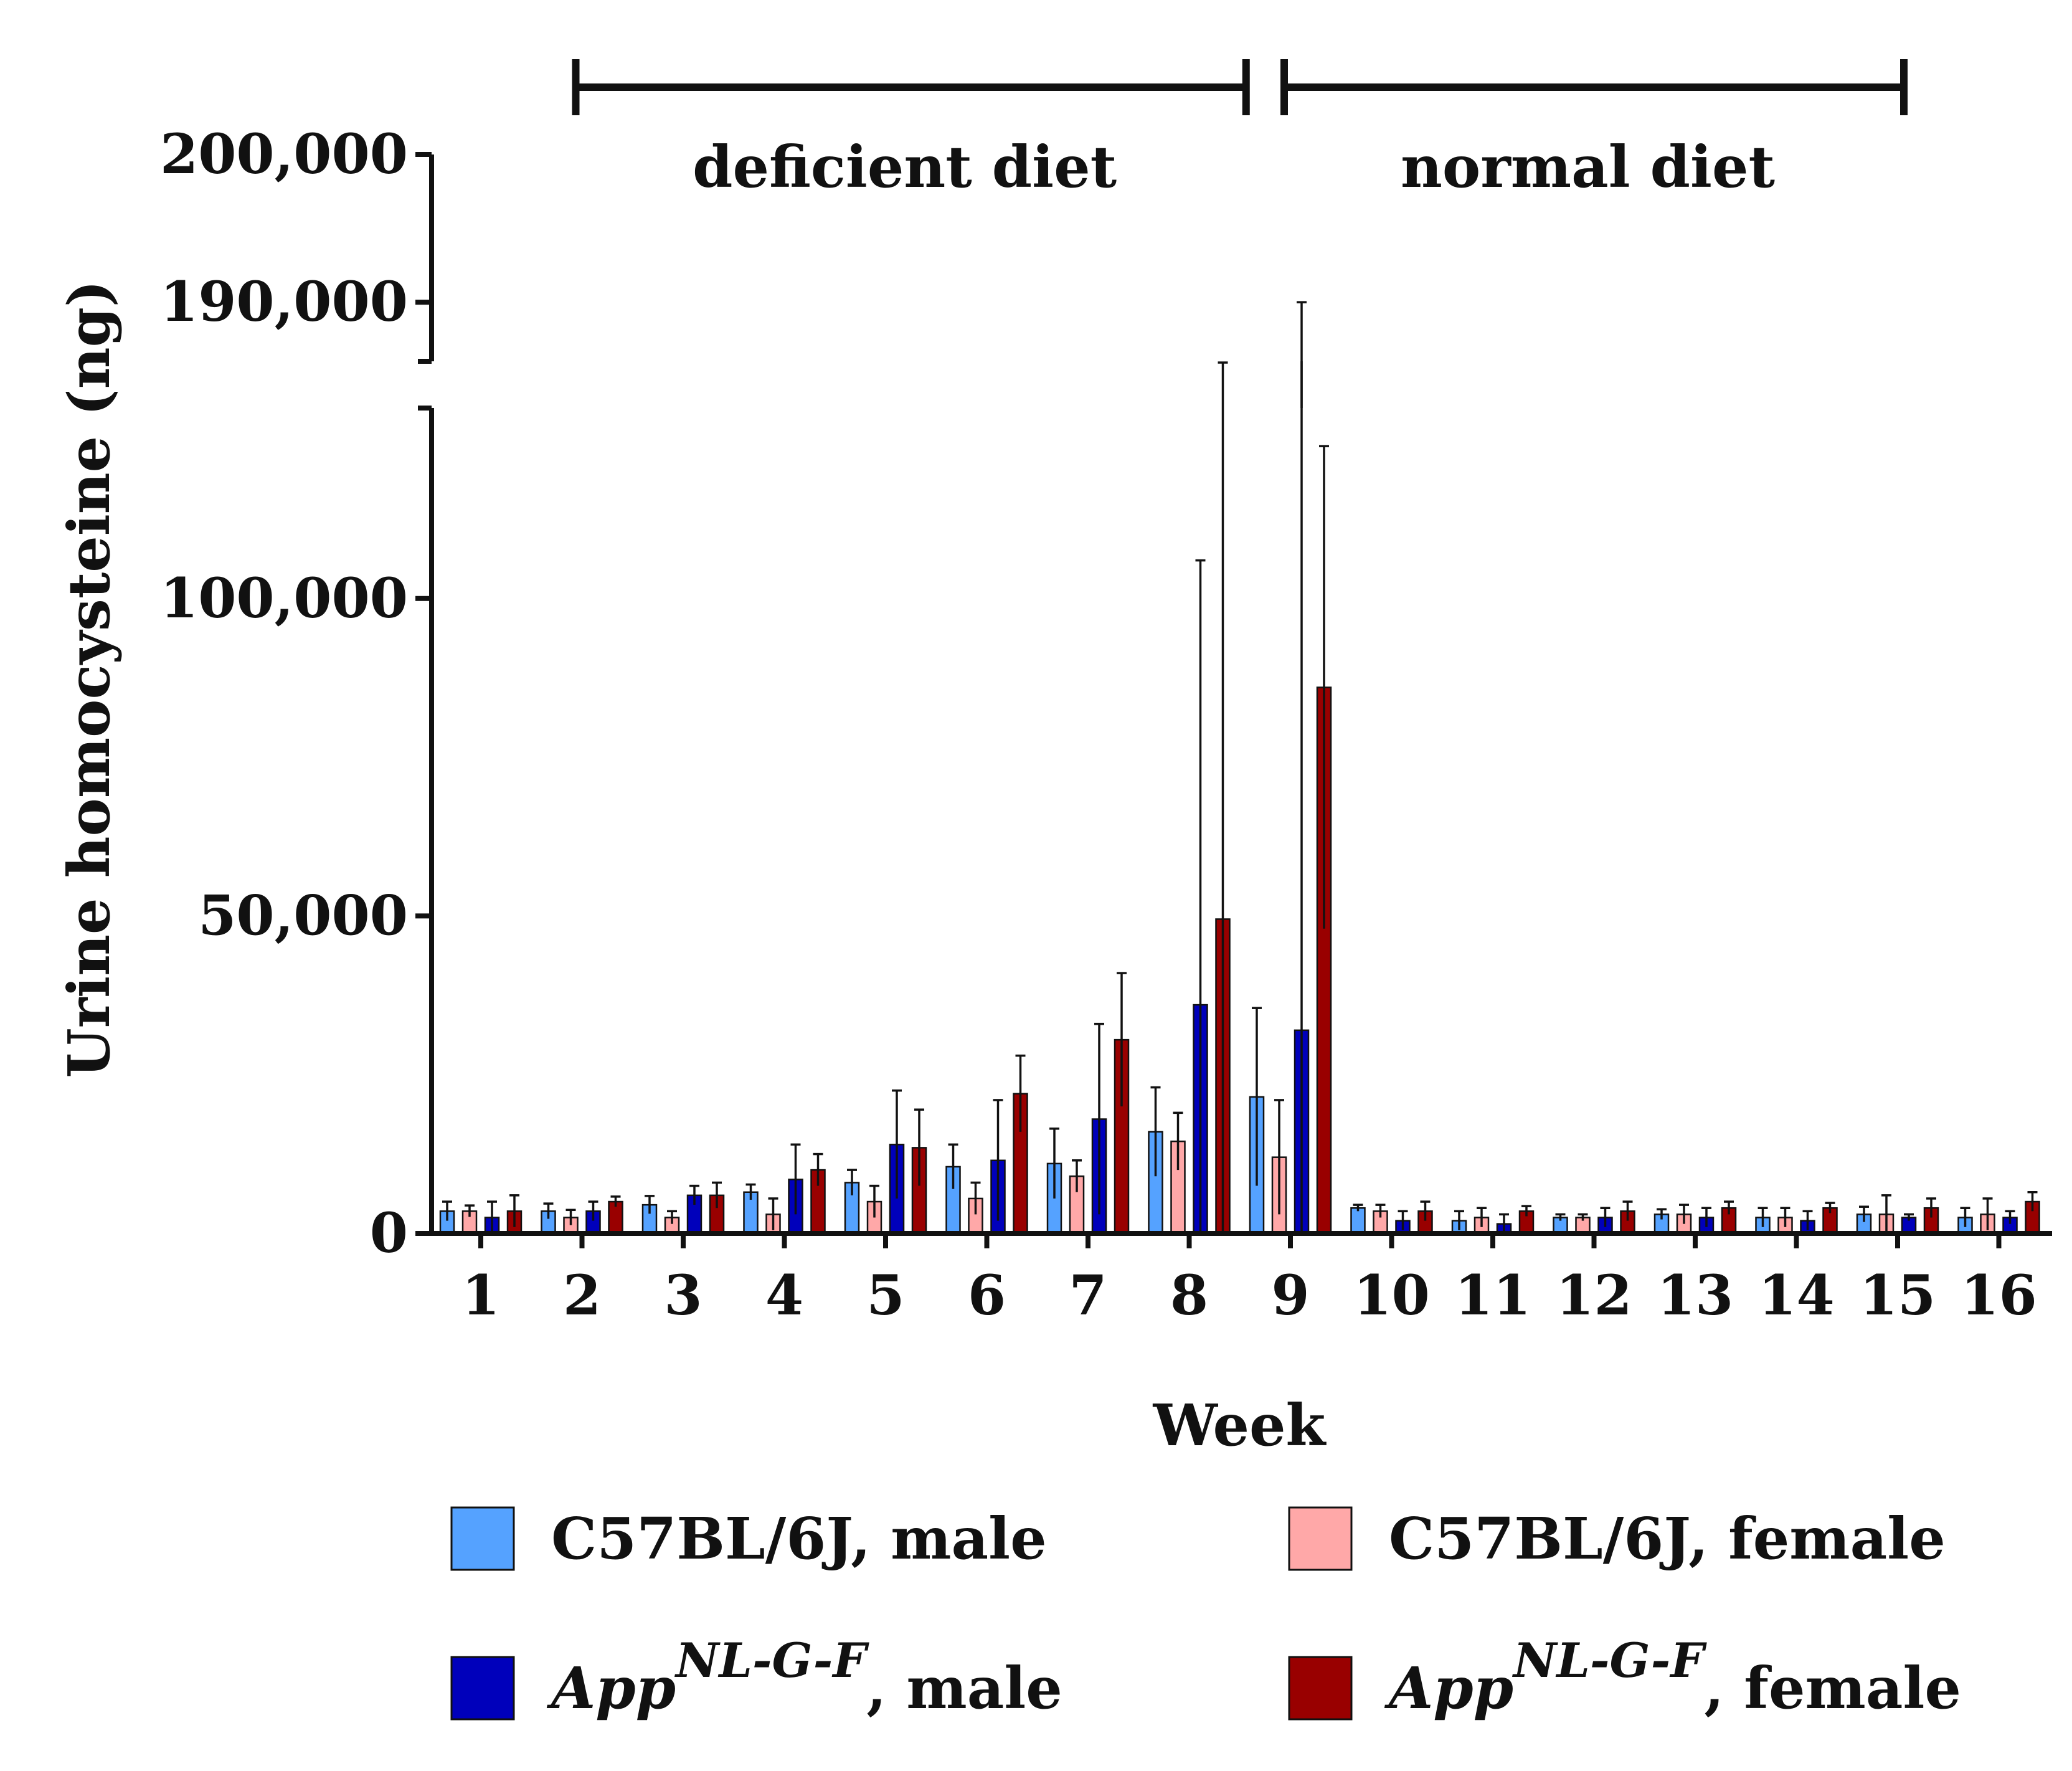  What do you see at coordinates (1241, 1239) in the screenshot?
I see `x-axis-baseline` at bounding box center [1241, 1239].